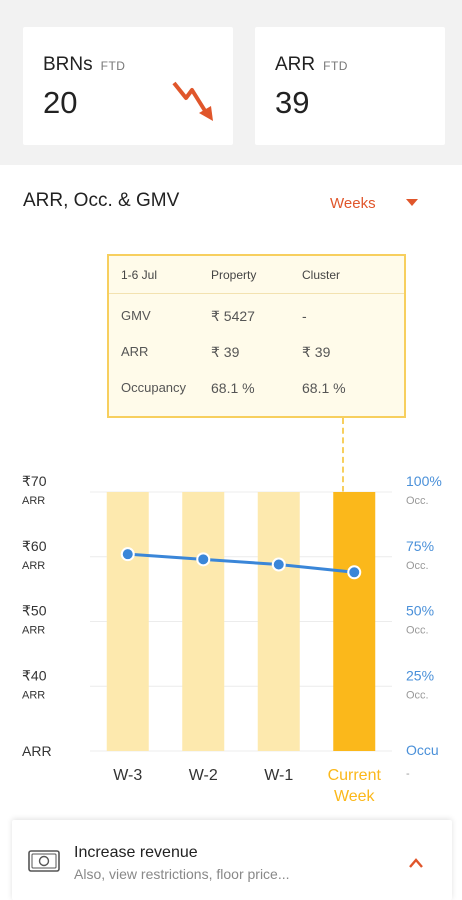 The height and width of the screenshot is (900, 462). I want to click on tooltip-occupancy-cluster: 68.1 %, so click(324, 388).